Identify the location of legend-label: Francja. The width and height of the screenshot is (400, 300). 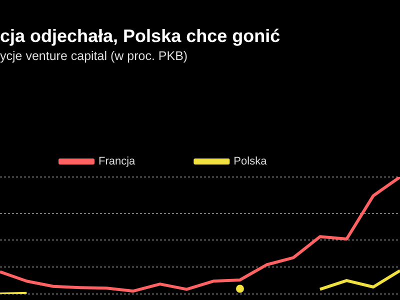
(117, 162).